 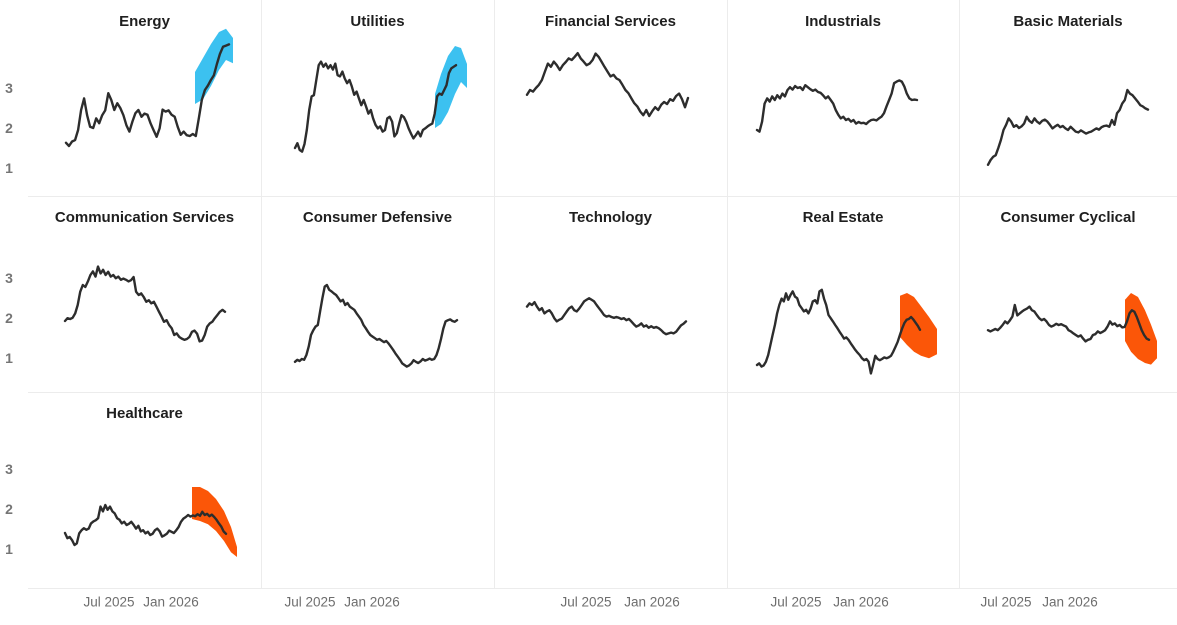 What do you see at coordinates (843, 21) in the screenshot?
I see `facet-title: Industrials` at bounding box center [843, 21].